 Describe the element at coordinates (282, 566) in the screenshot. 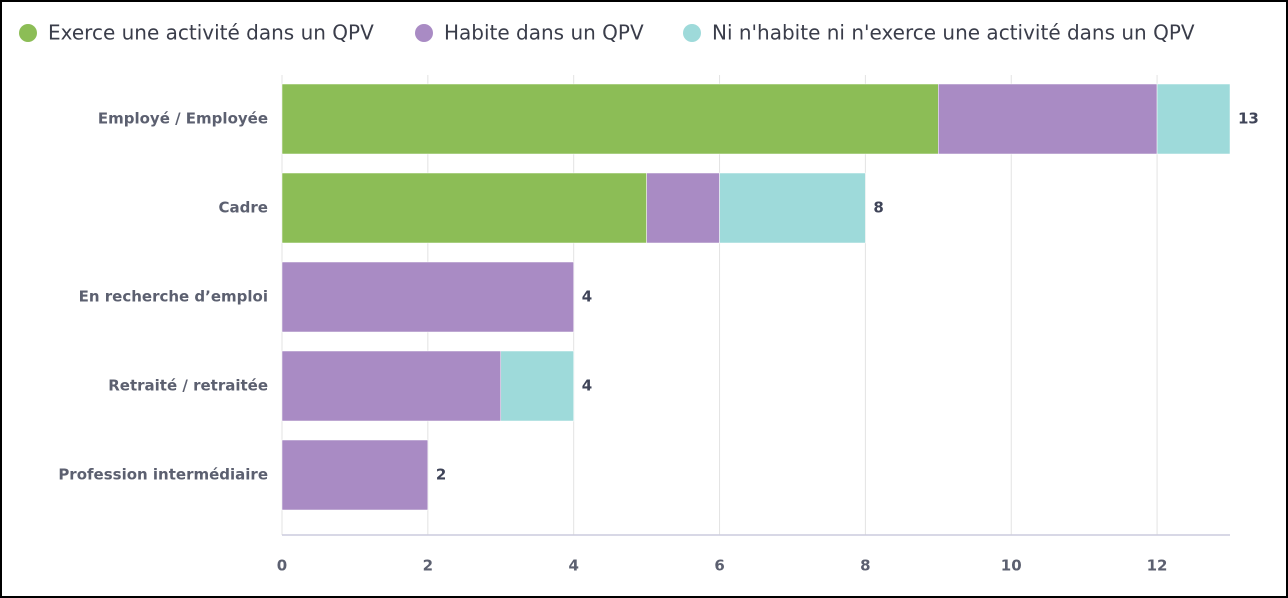

I see `x-tick-label: 0` at that location.